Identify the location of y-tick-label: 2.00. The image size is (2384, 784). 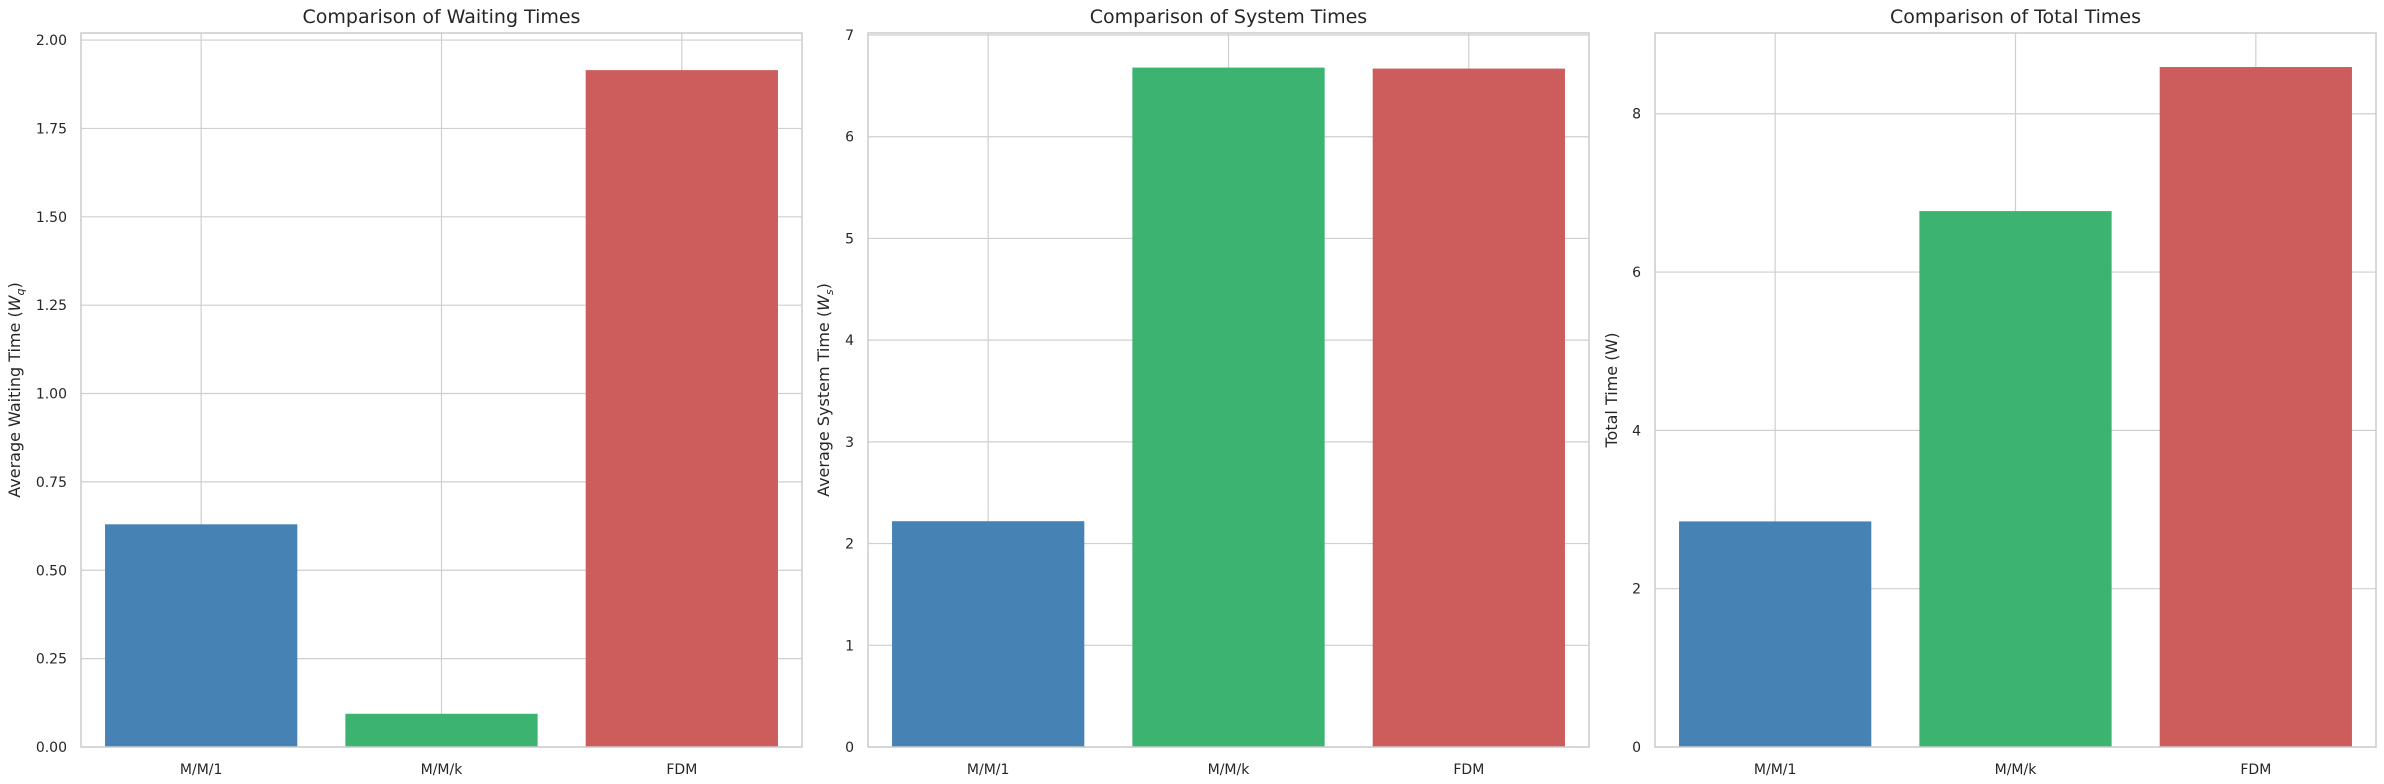
(51, 41).